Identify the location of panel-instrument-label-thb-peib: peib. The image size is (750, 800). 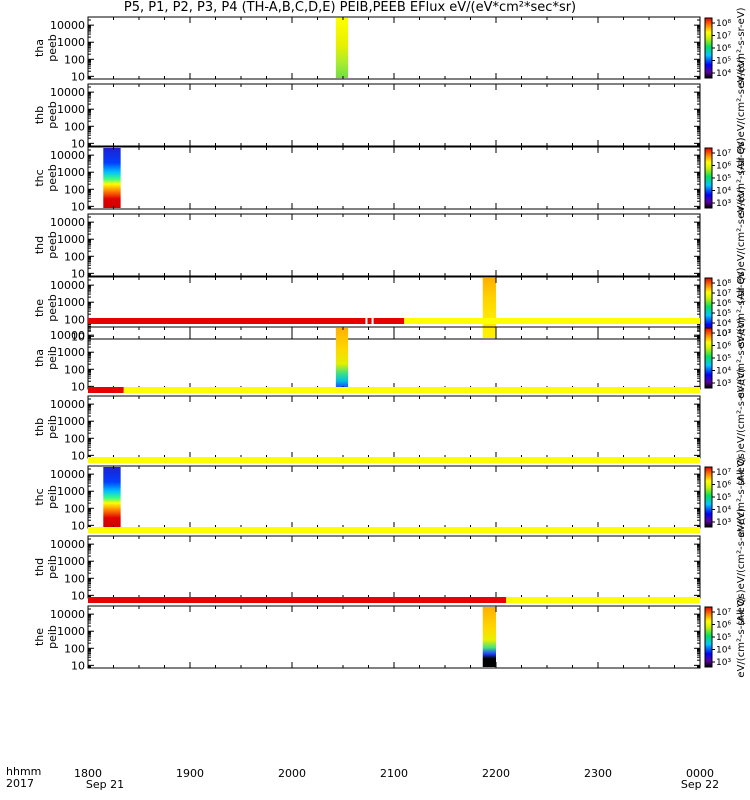
(52, 427).